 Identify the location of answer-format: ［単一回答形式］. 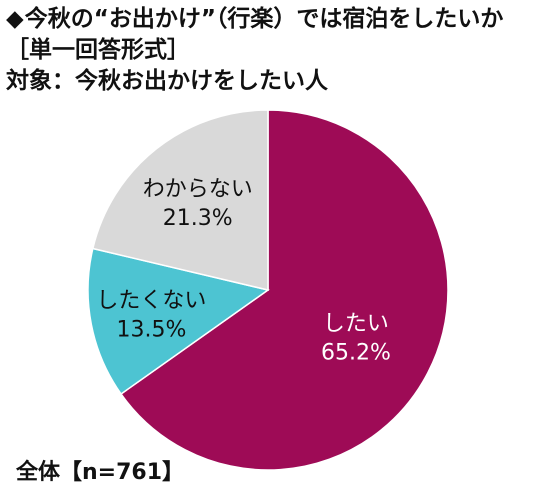
(98, 50).